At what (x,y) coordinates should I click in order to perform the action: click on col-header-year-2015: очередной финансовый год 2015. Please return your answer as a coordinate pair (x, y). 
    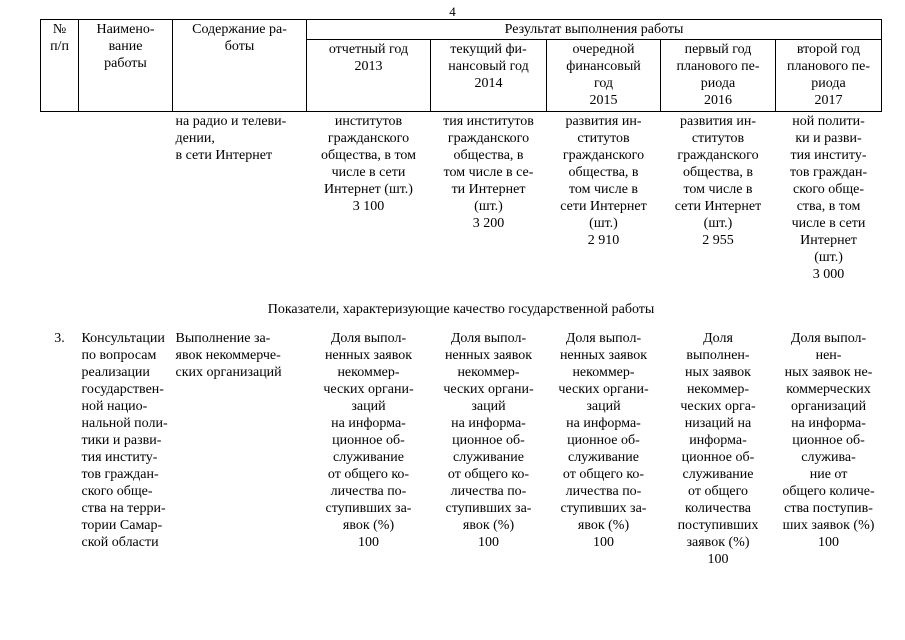
    Looking at the image, I should click on (603, 75).